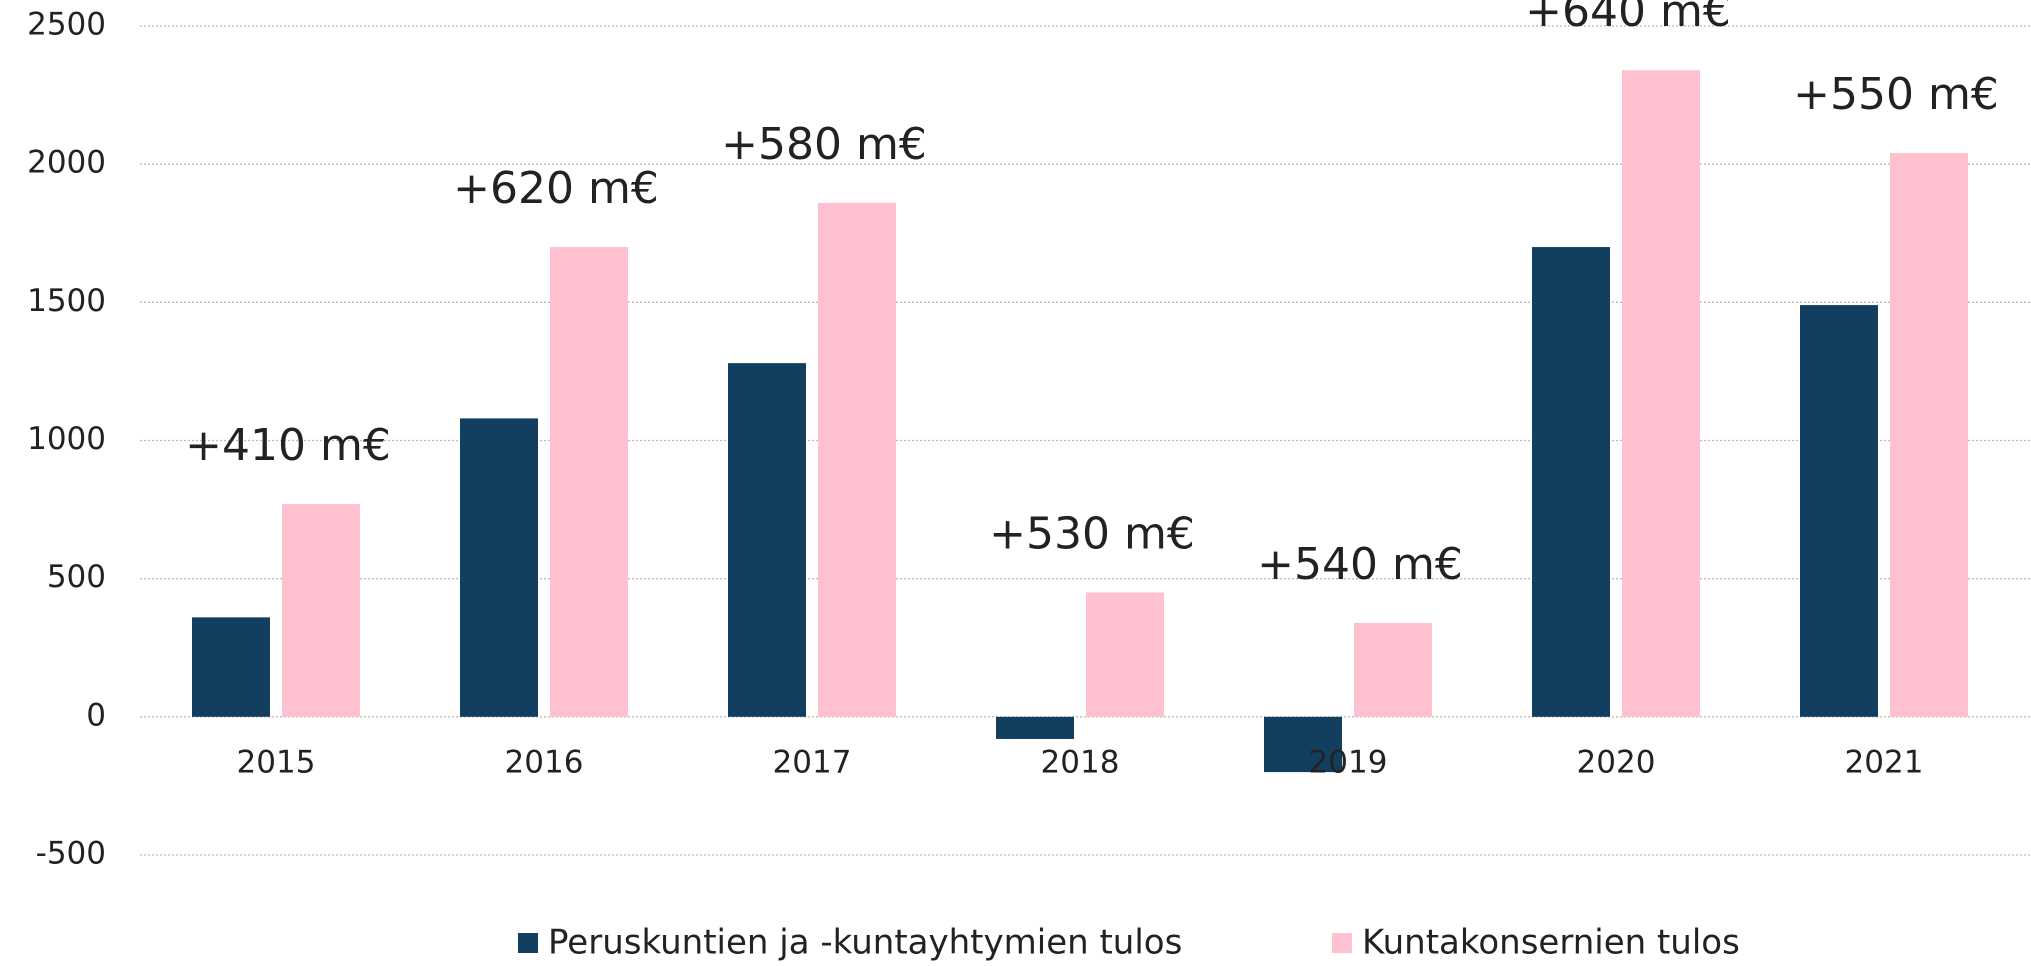 The image size is (2031, 966). What do you see at coordinates (66, 301) in the screenshot?
I see `y-tick-label: 1500` at bounding box center [66, 301].